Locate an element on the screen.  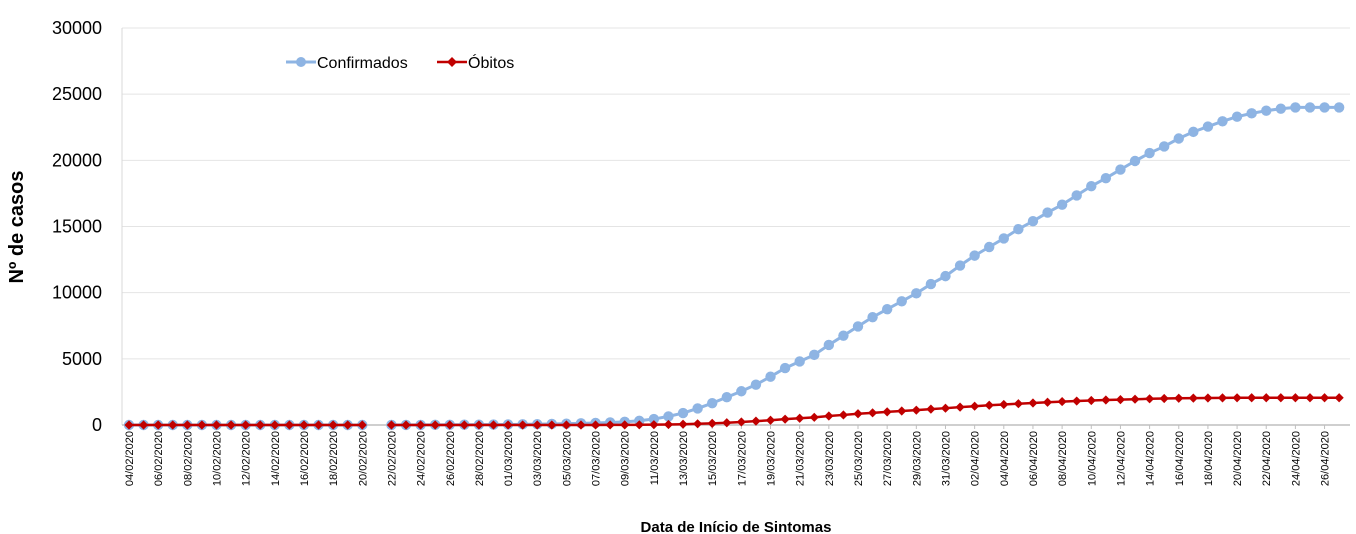
x-tick-label: 14/04/2020 is located at coordinates (1151, 458).